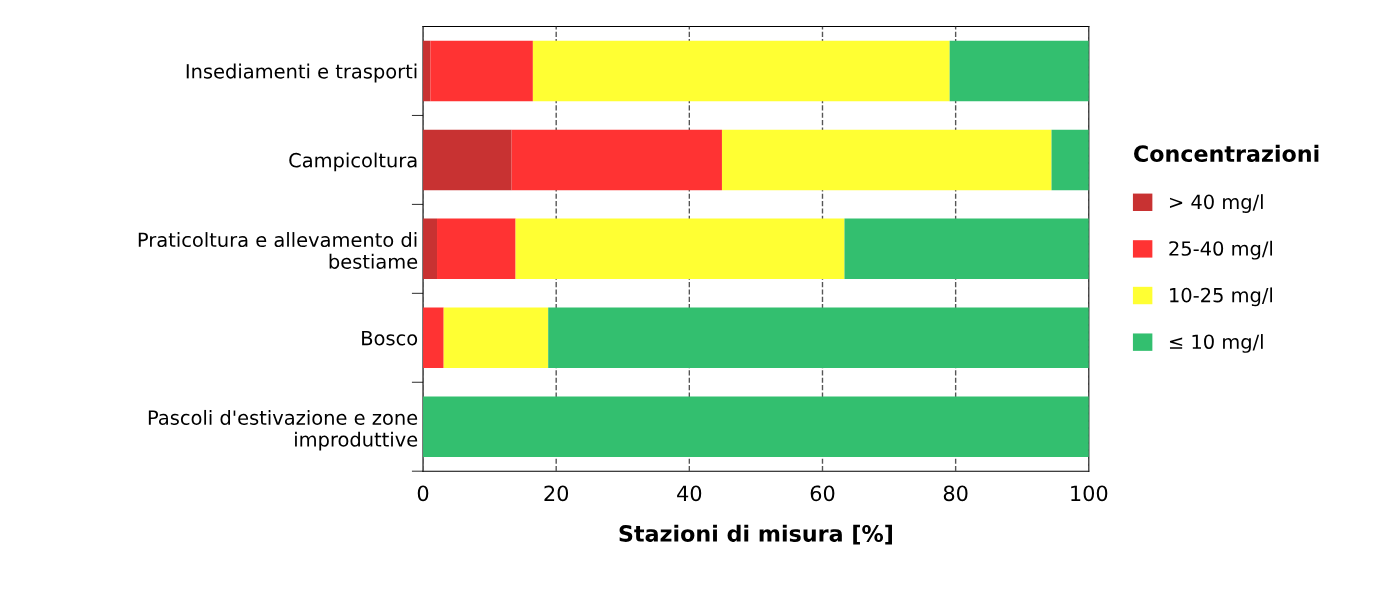  Describe the element at coordinates (1221, 297) in the screenshot. I see `legend-label: 10-25 mg/l` at that location.